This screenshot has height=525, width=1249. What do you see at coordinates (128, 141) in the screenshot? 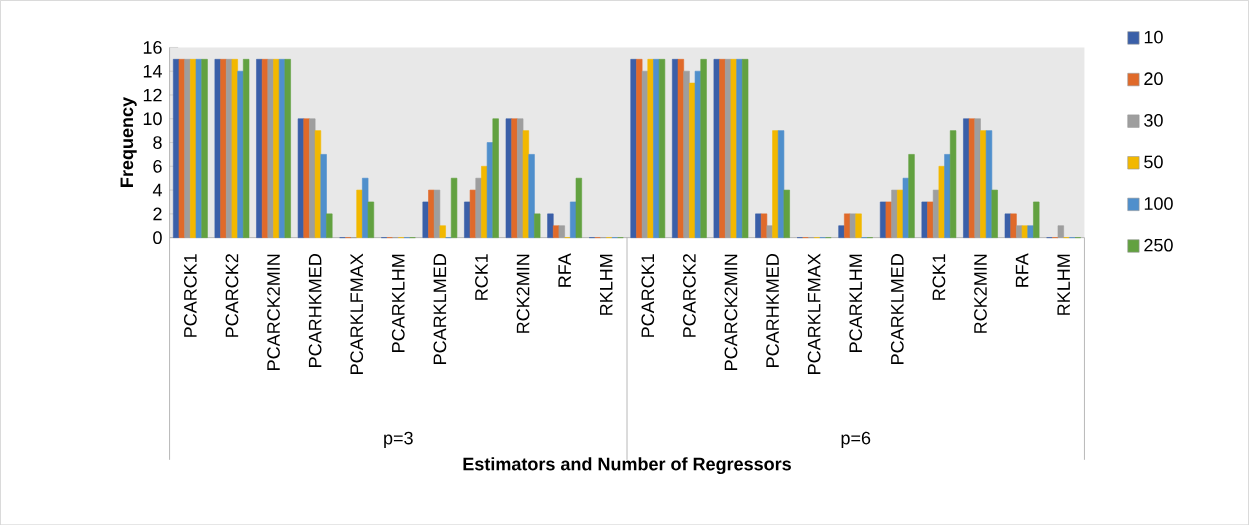
I see `y-axis-title: Frequency` at bounding box center [128, 141].